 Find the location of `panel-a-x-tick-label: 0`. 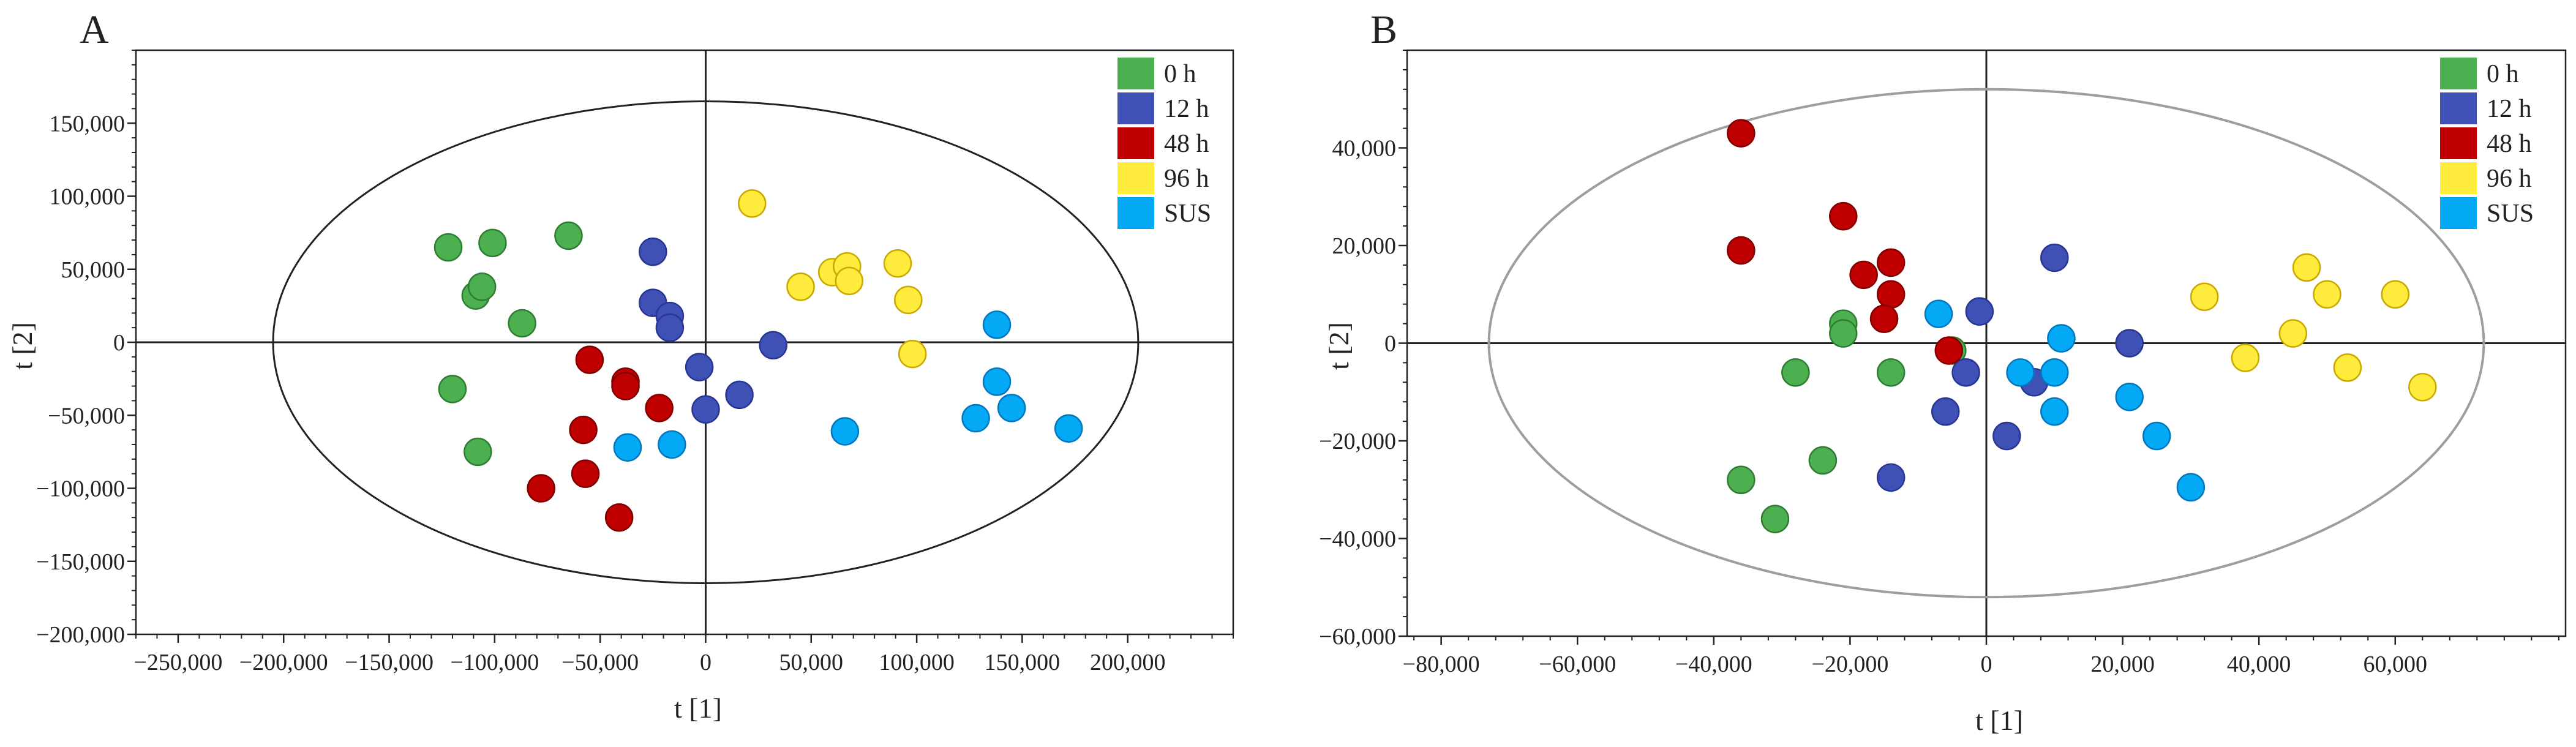

panel-a-x-tick-label: 0 is located at coordinates (706, 663).